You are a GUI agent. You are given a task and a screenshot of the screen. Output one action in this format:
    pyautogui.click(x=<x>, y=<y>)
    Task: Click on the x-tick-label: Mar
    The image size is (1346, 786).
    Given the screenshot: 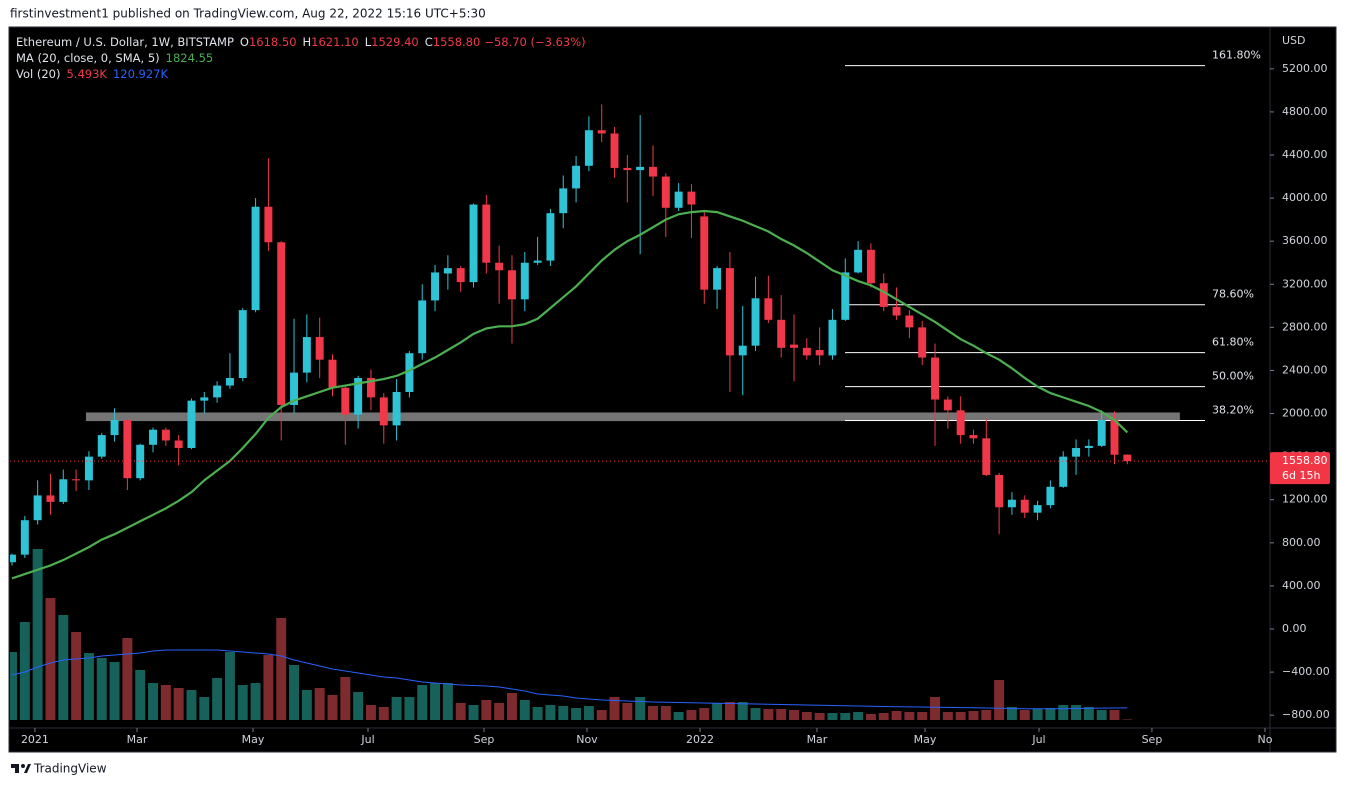 What is the action you would take?
    pyautogui.click(x=817, y=739)
    